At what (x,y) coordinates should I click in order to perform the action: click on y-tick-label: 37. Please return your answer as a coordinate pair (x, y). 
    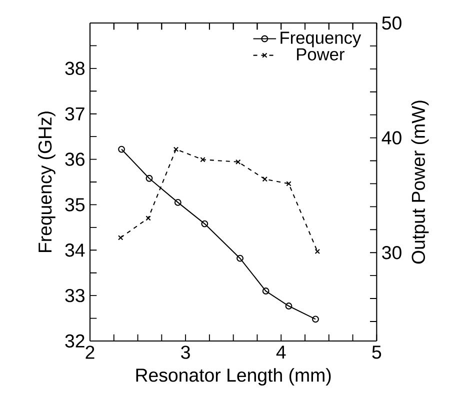
    Looking at the image, I should click on (74, 113).